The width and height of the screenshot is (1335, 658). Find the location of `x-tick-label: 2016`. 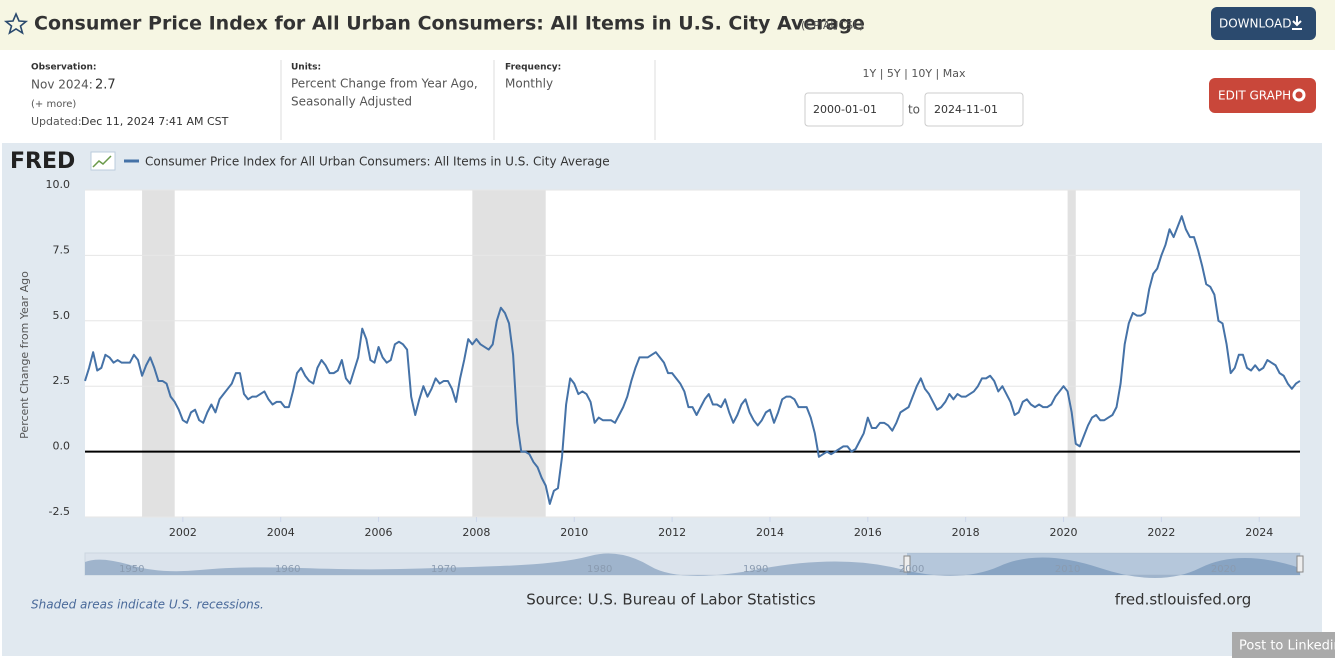

x-tick-label: 2016 is located at coordinates (868, 532).